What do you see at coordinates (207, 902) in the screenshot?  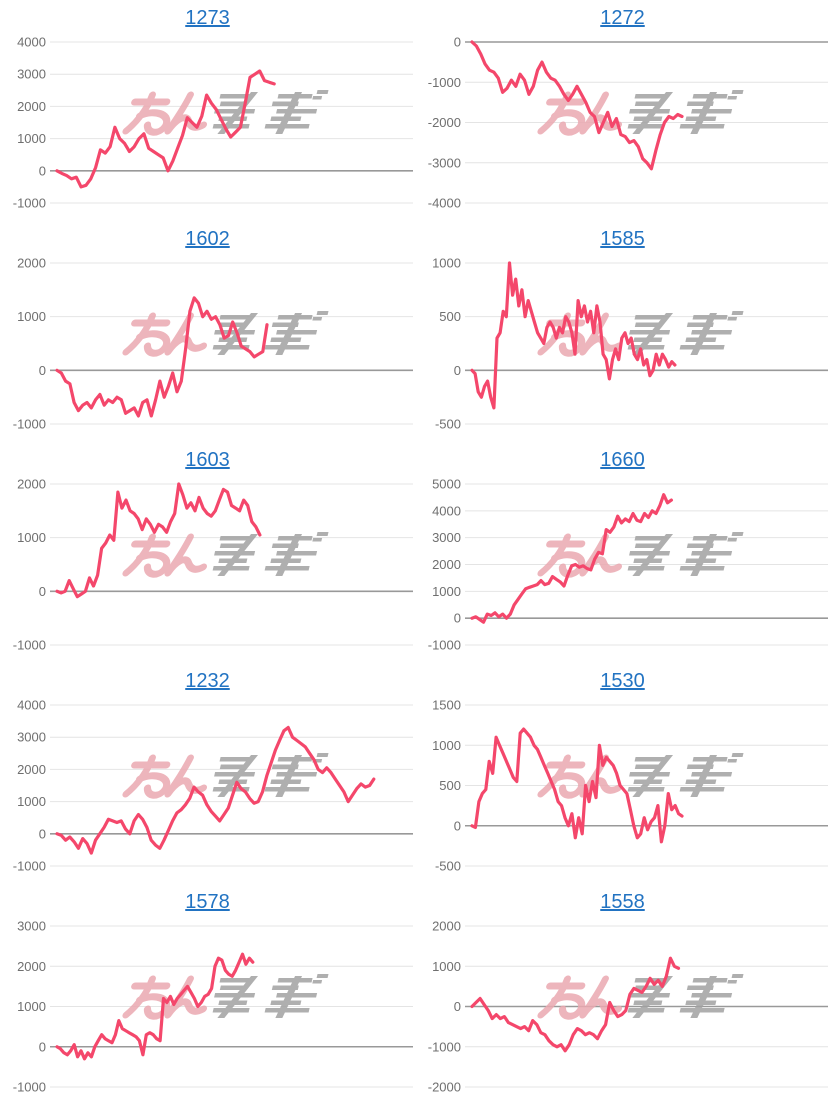 I see `machine-number-link: 1578` at bounding box center [207, 902].